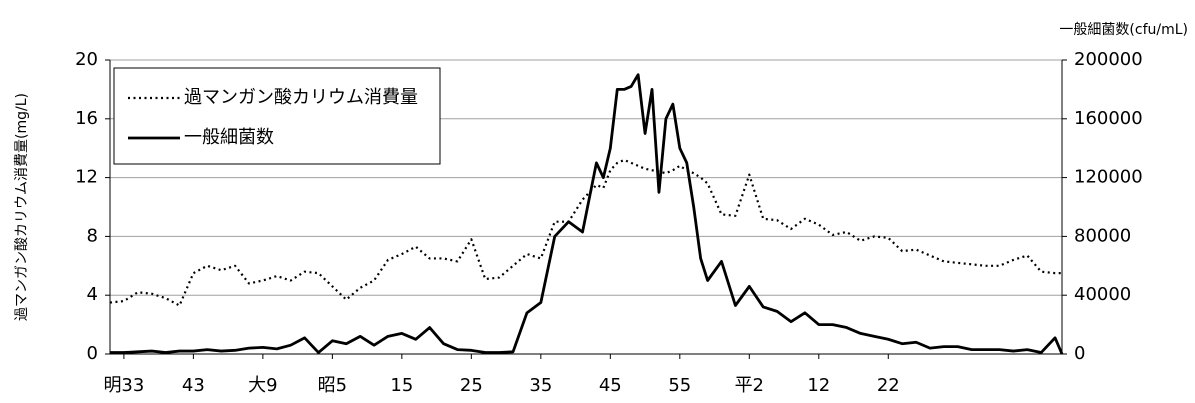  What do you see at coordinates (193, 385) in the screenshot?
I see `x-tick-label: 43` at bounding box center [193, 385].